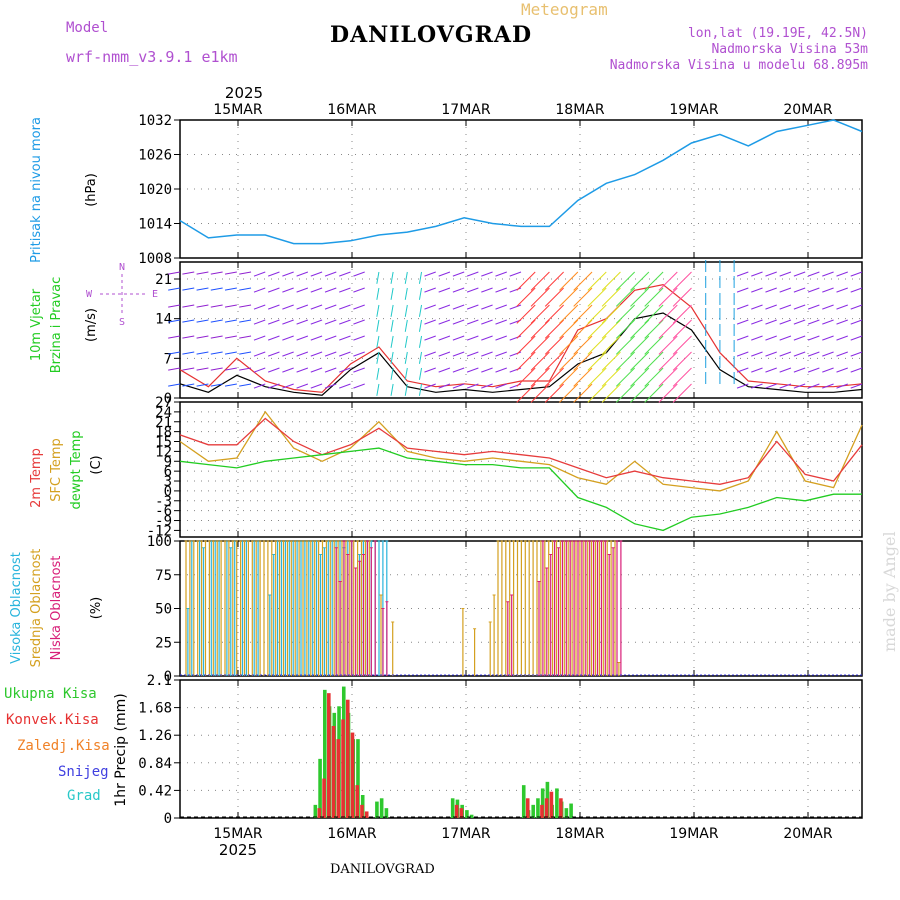 The width and height of the screenshot is (900, 900). Describe the element at coordinates (579, 110) in the screenshot. I see `x-date-top: 18MAR` at that location.